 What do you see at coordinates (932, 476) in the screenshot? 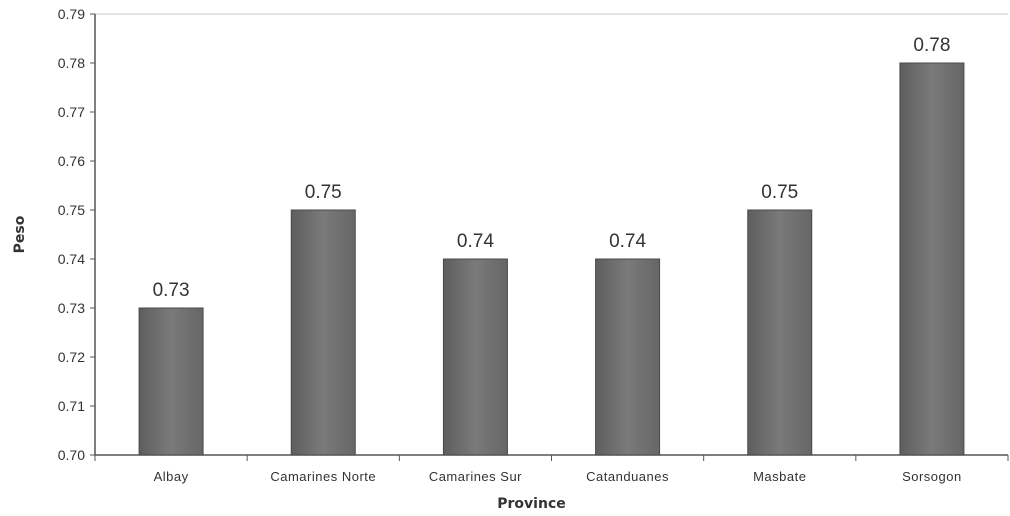
I see `x-tick-label: Sorsogon` at bounding box center [932, 476].